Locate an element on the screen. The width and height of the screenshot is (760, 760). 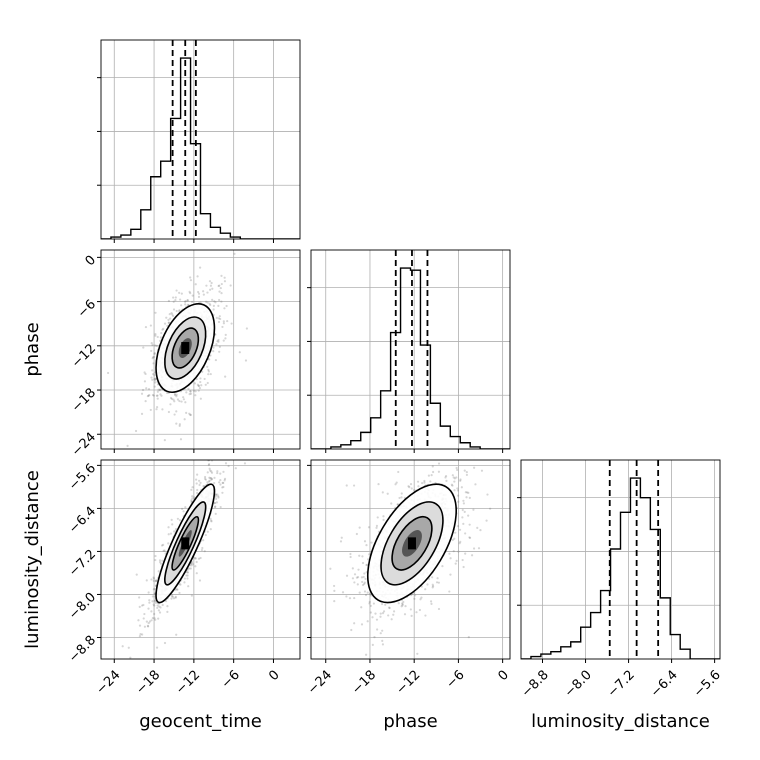
x-tick-label-geocent_time: −6 is located at coordinates (231, 680).